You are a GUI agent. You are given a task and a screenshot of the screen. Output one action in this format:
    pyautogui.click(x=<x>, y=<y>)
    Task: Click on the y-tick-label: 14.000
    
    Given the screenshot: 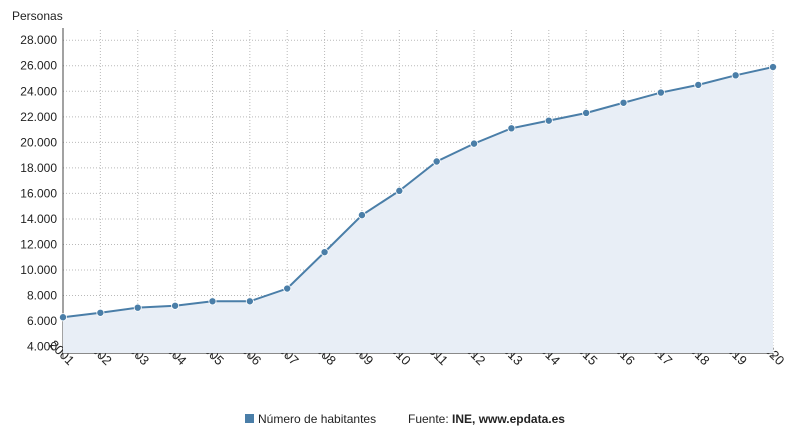 What is the action you would take?
    pyautogui.click(x=38, y=219)
    